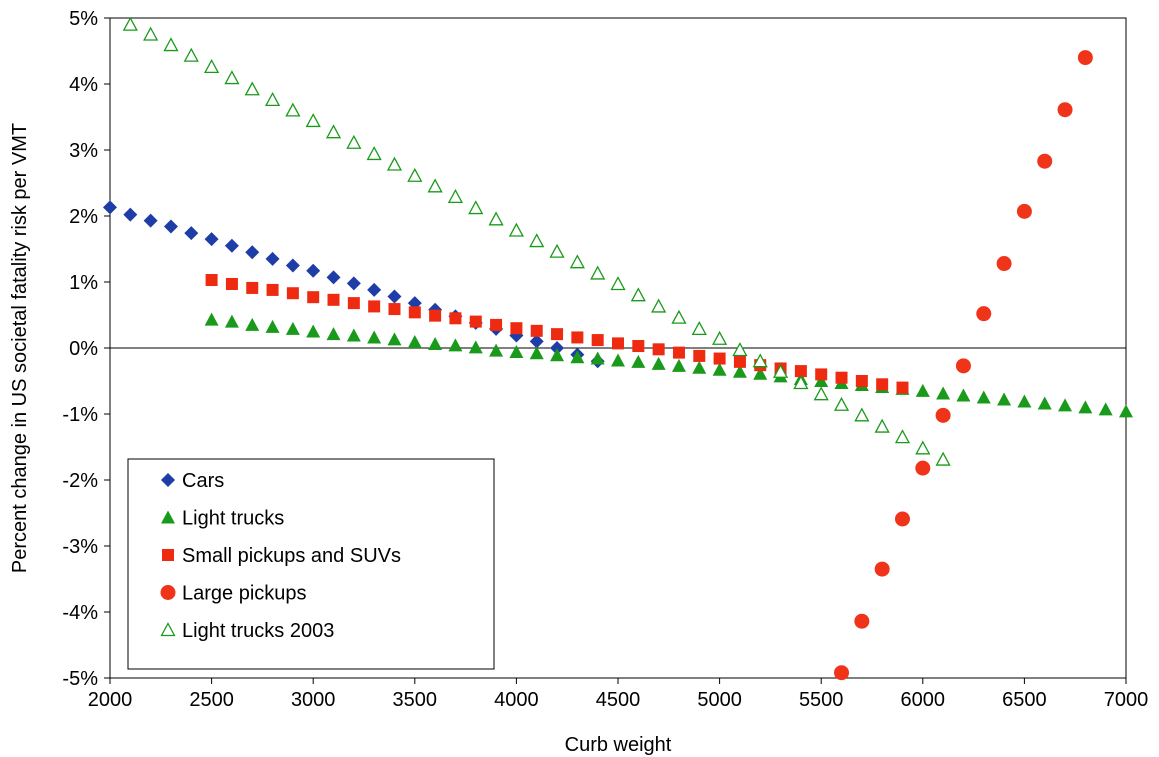 The image size is (1159, 757). What do you see at coordinates (83, 217) in the screenshot?
I see `y-tick-label: 2%` at bounding box center [83, 217].